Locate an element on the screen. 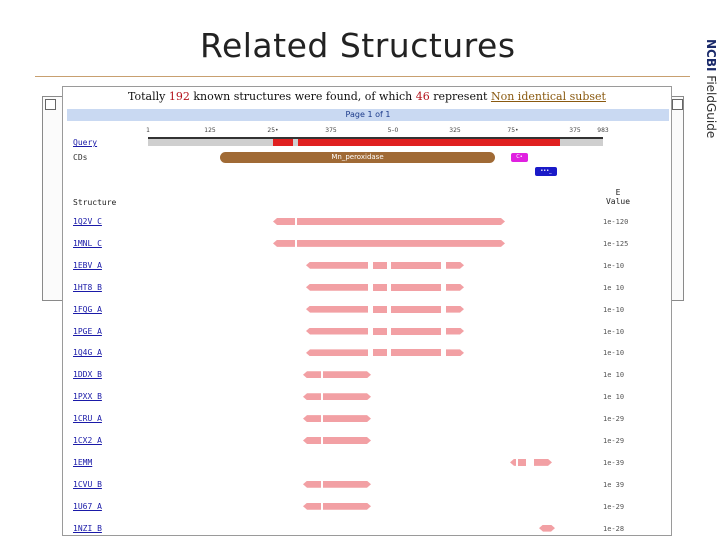 The image size is (720, 540). title-divider is located at coordinates (362, 76).